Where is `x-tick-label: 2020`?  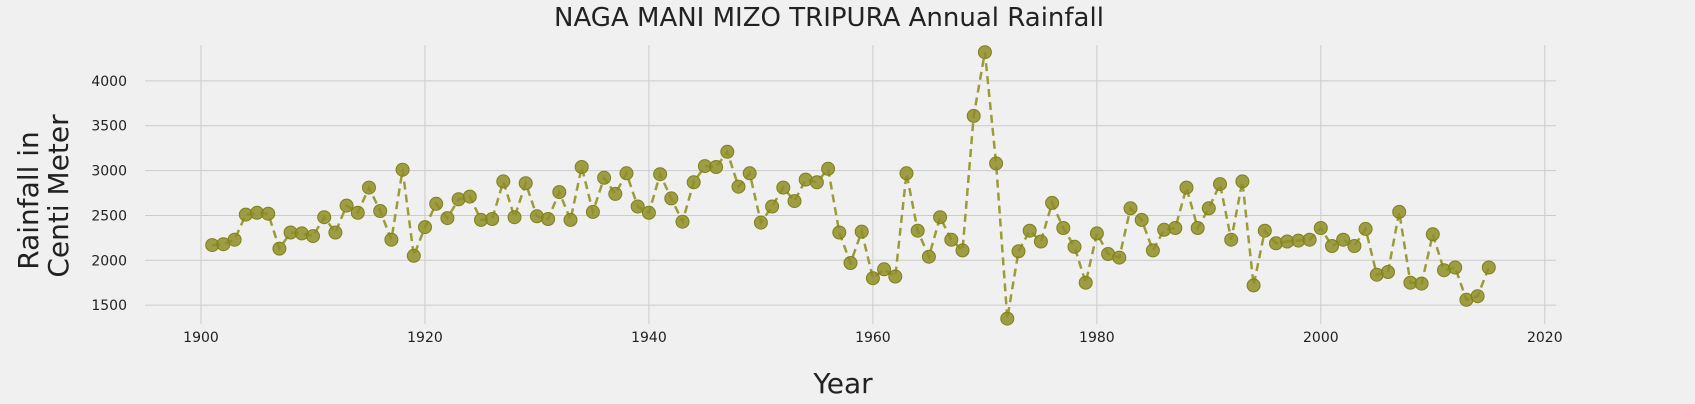 x-tick-label: 2020 is located at coordinates (1545, 338).